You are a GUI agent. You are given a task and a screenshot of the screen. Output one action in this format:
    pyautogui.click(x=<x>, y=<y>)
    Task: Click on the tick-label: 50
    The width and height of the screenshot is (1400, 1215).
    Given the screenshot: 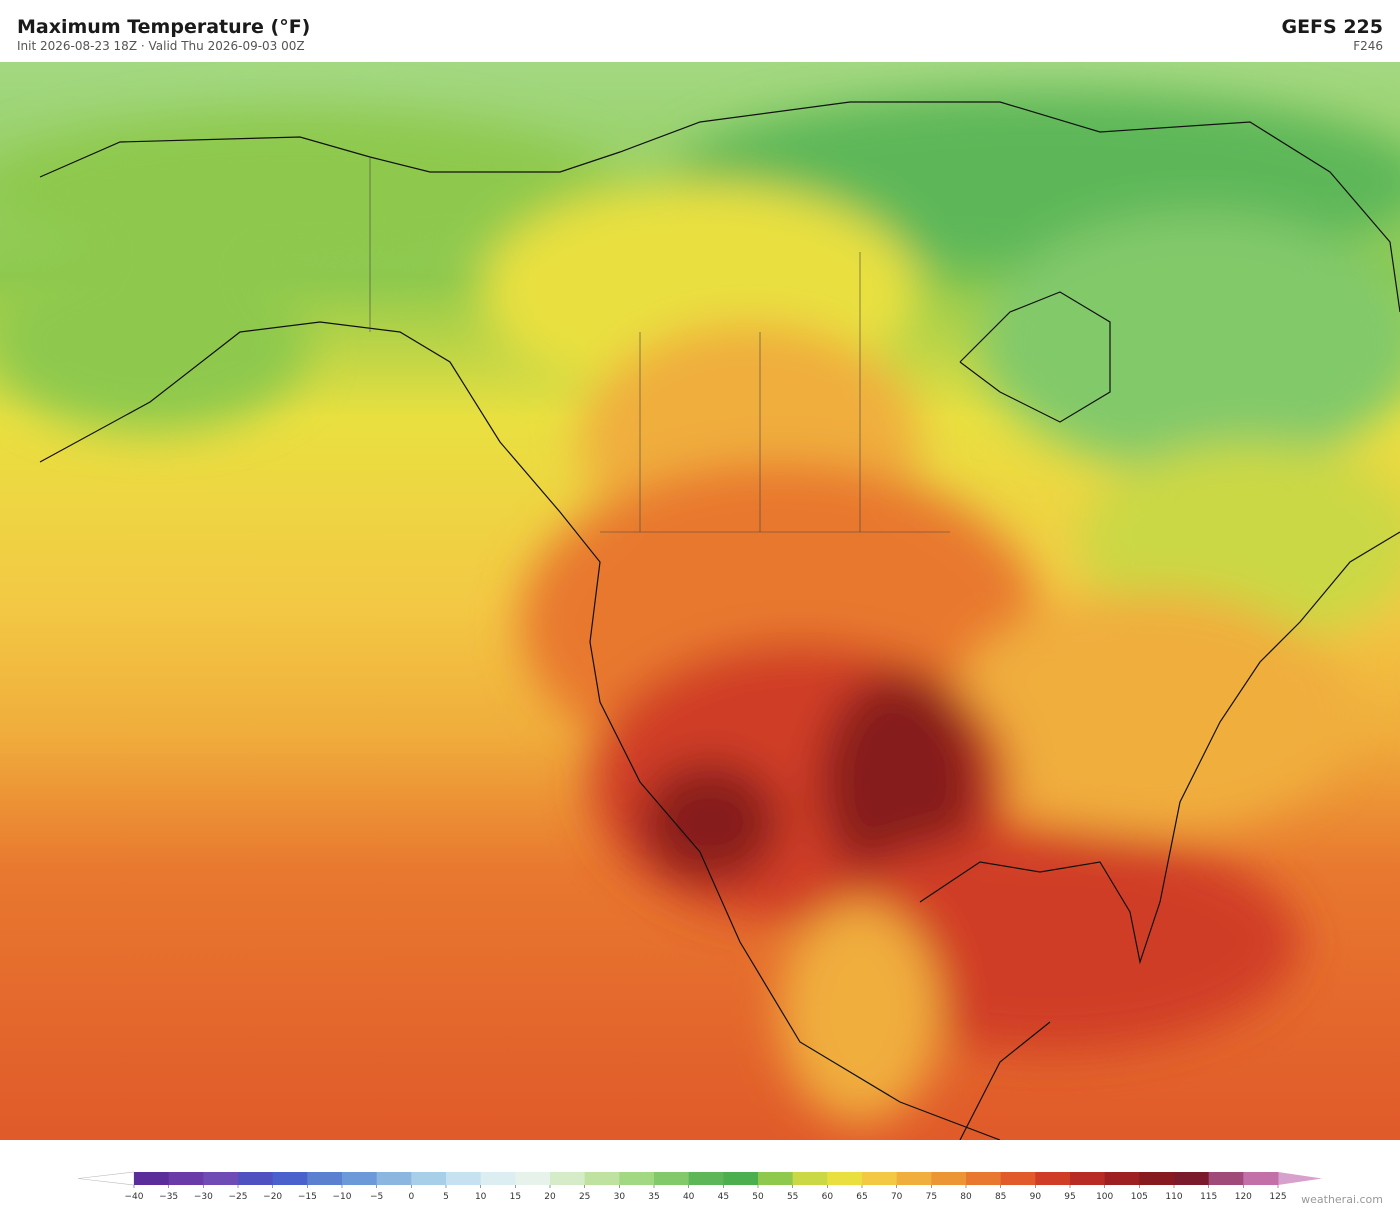 What is the action you would take?
    pyautogui.click(x=758, y=1197)
    